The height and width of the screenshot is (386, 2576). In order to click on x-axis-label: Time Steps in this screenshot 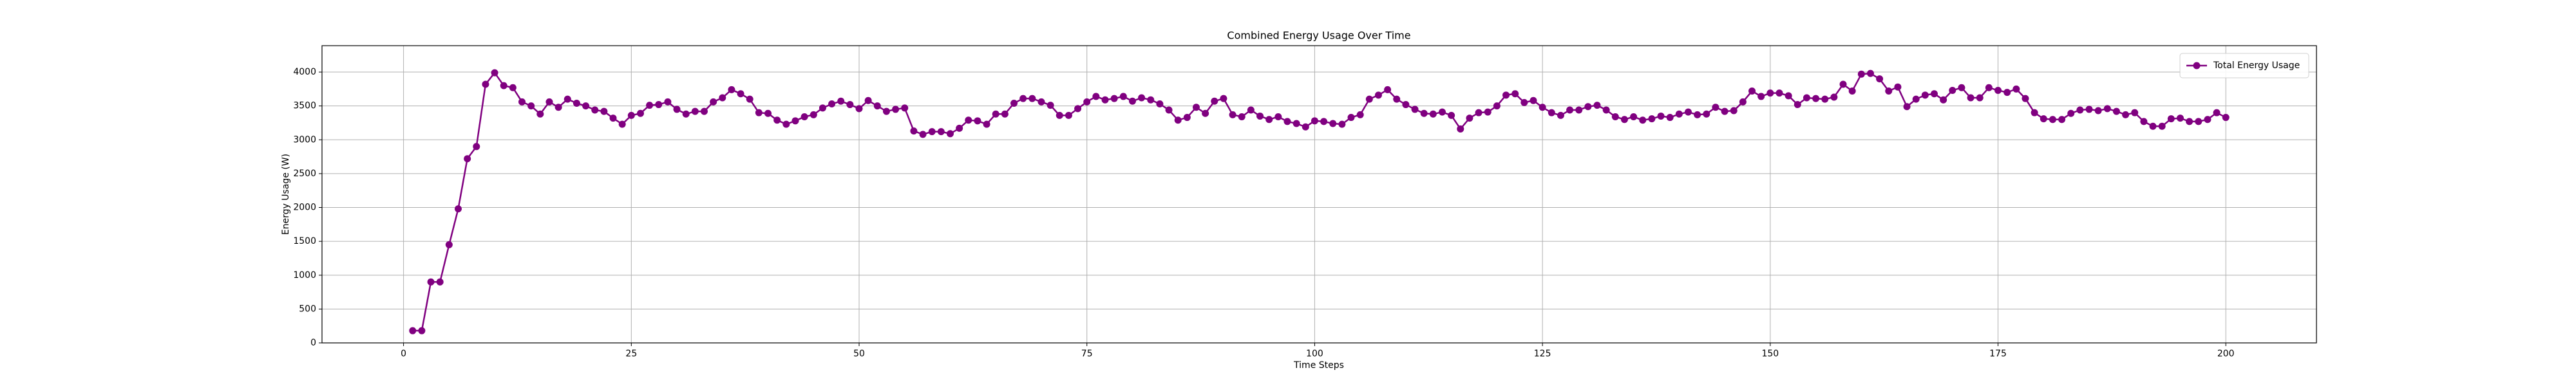, I will do `click(1319, 365)`.